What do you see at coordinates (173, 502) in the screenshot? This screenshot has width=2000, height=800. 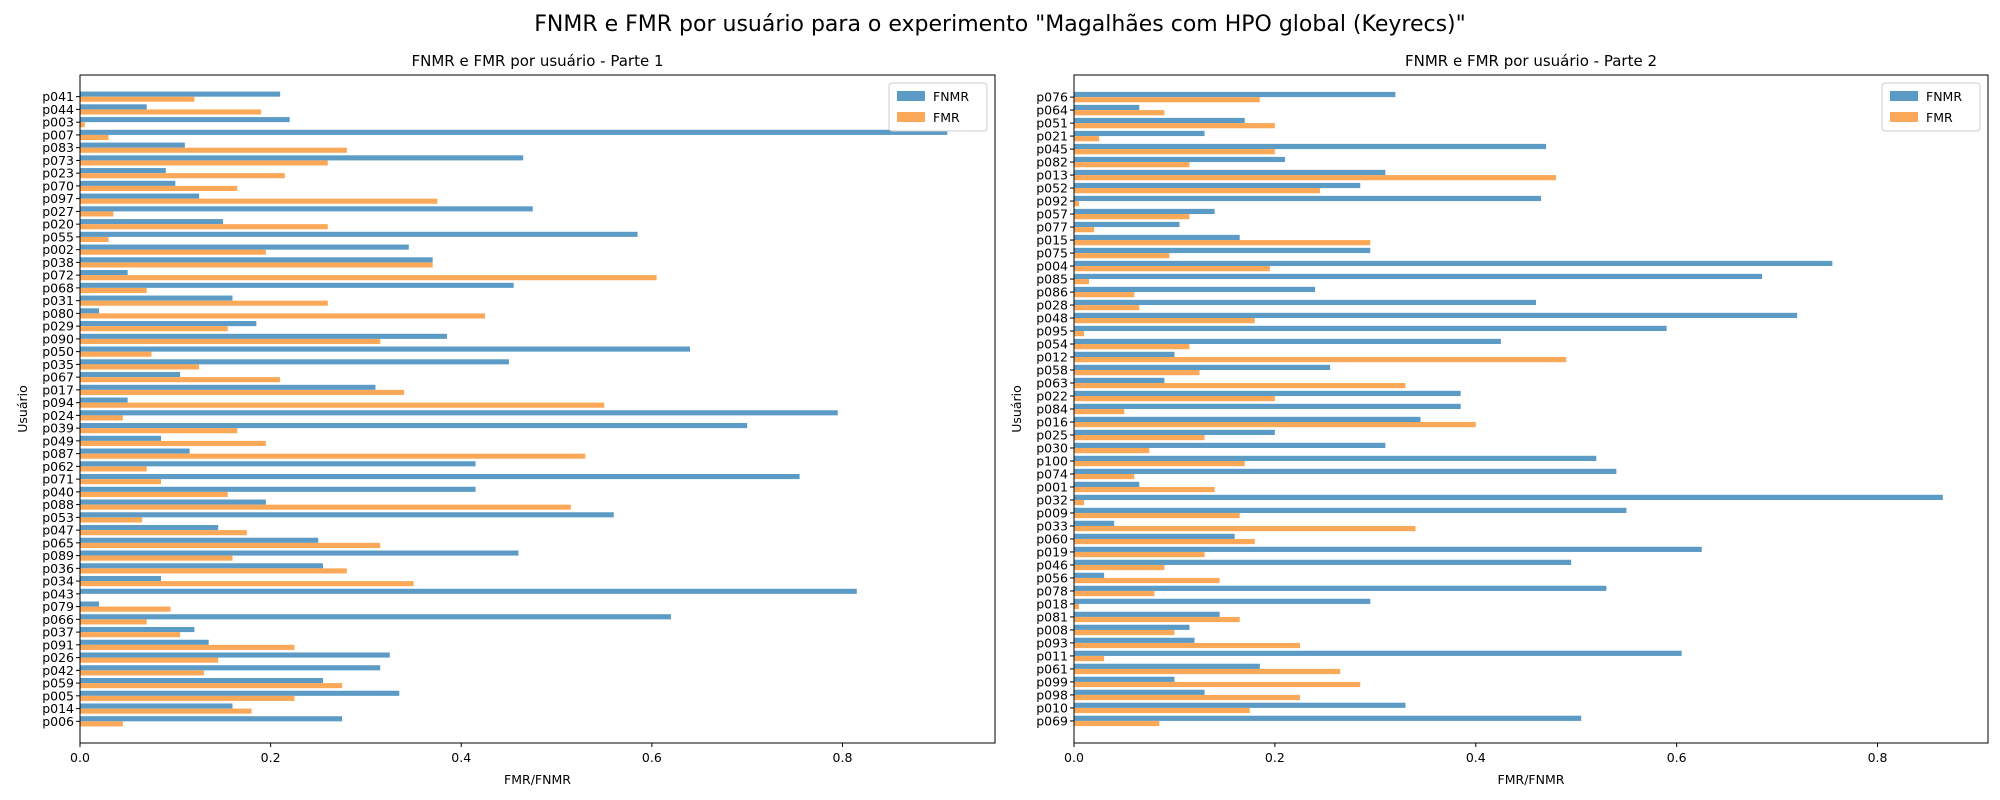 I see `bar-fnmr-p088` at bounding box center [173, 502].